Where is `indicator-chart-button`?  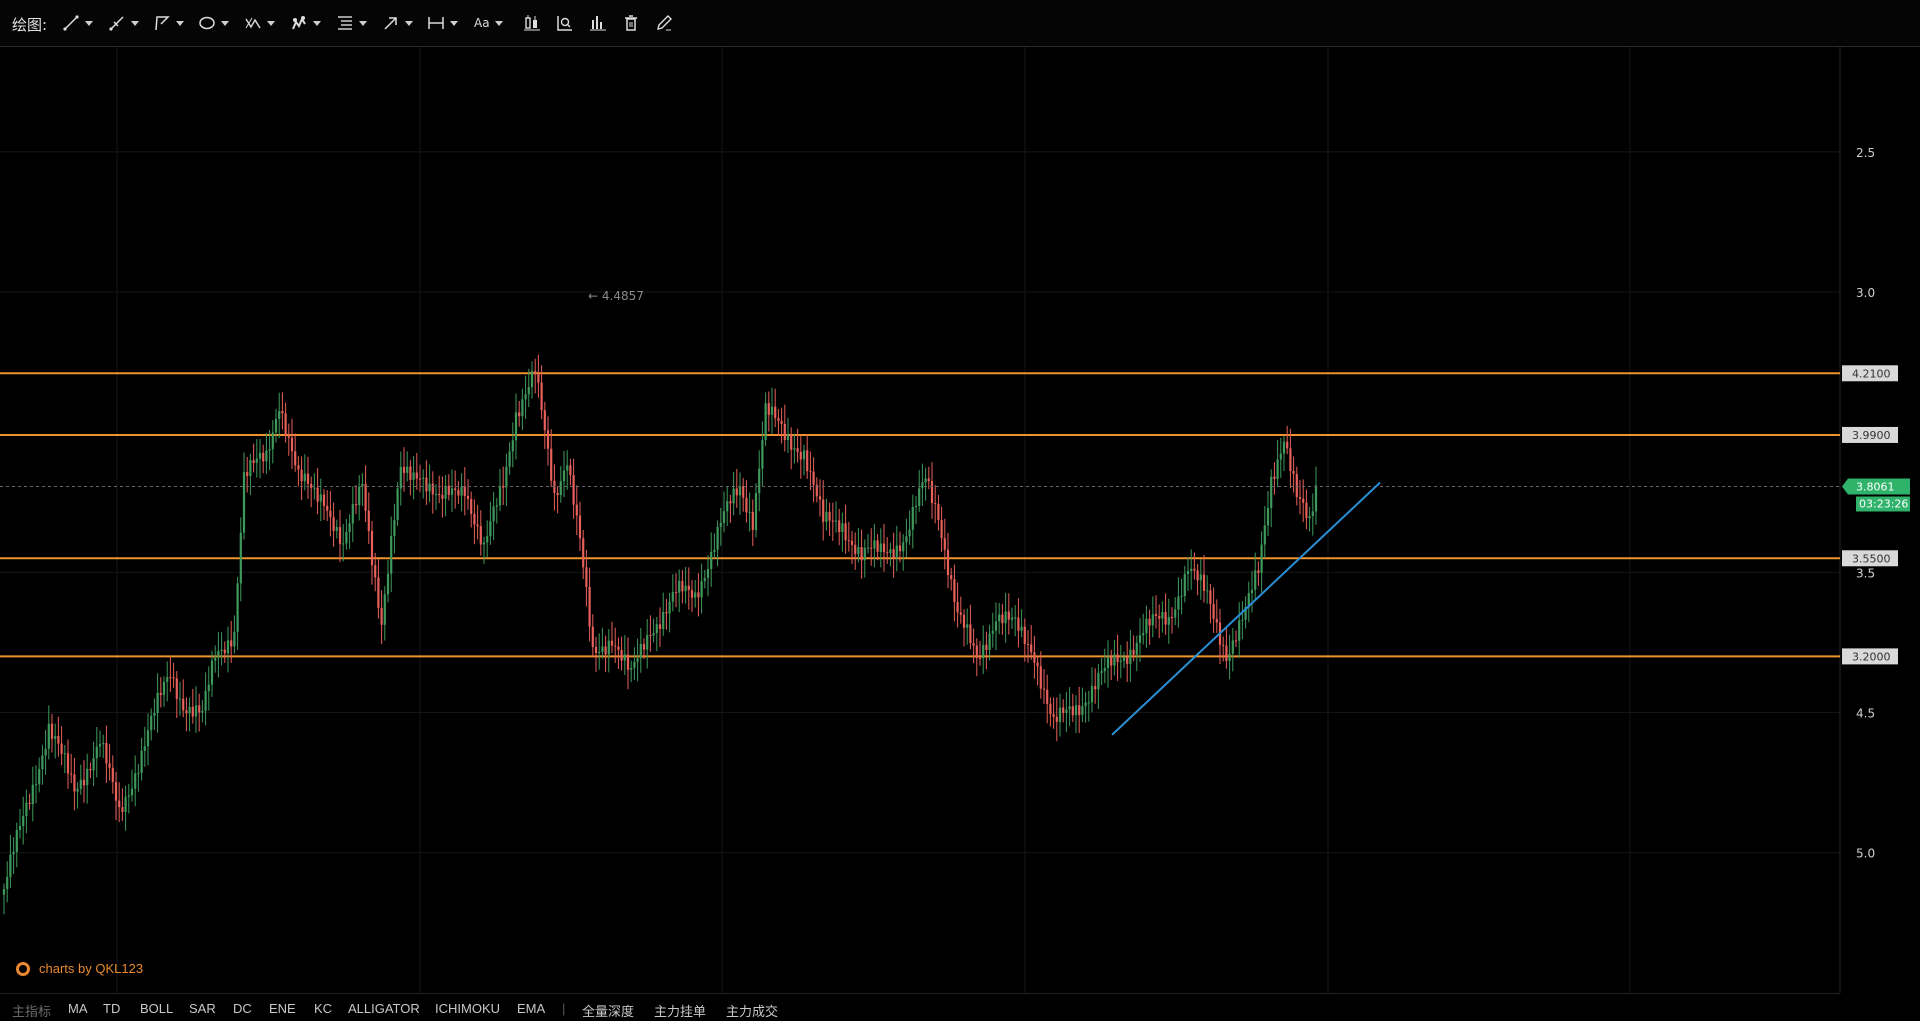 indicator-chart-button is located at coordinates (565, 23).